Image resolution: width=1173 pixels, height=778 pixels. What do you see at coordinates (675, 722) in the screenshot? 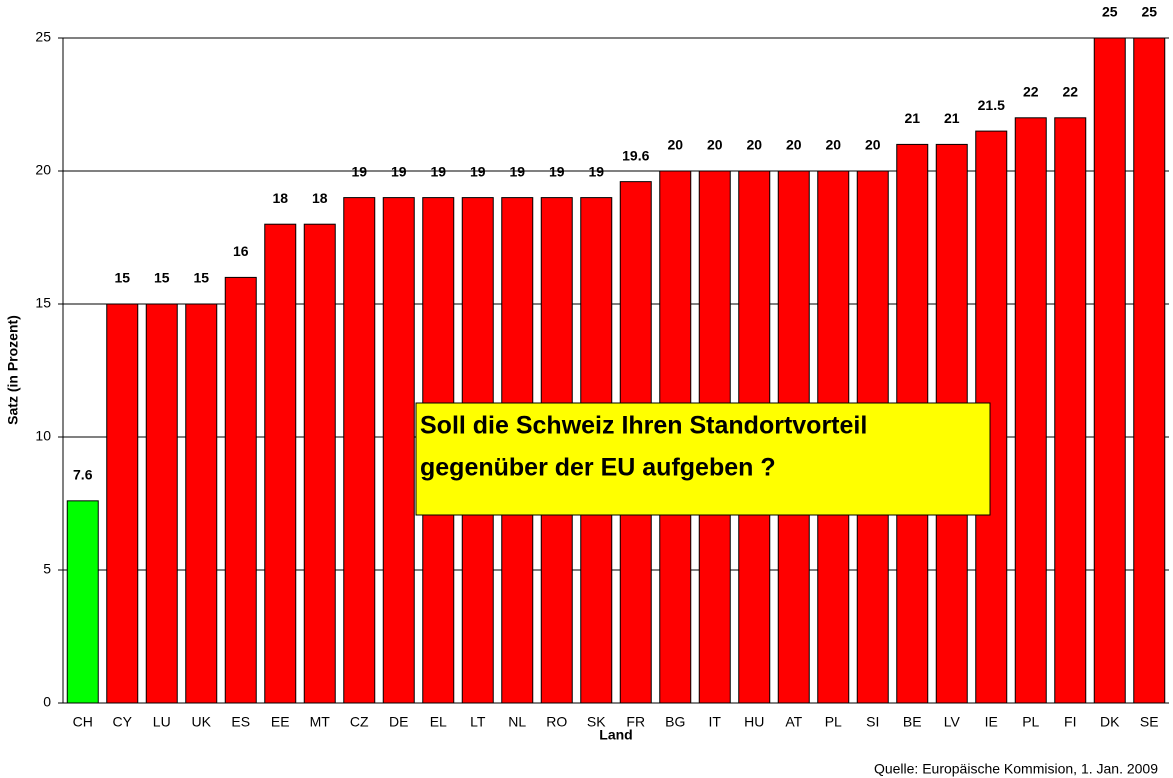
I see `x-tick-label: BG` at bounding box center [675, 722].